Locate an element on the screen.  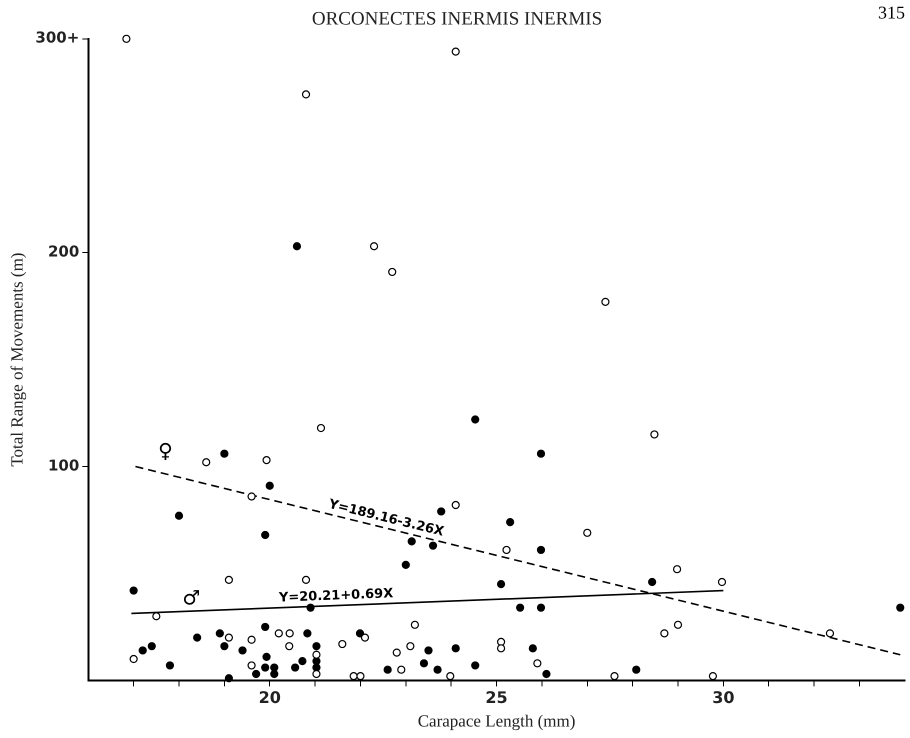
annotation: ♀ is located at coordinates (165, 450).